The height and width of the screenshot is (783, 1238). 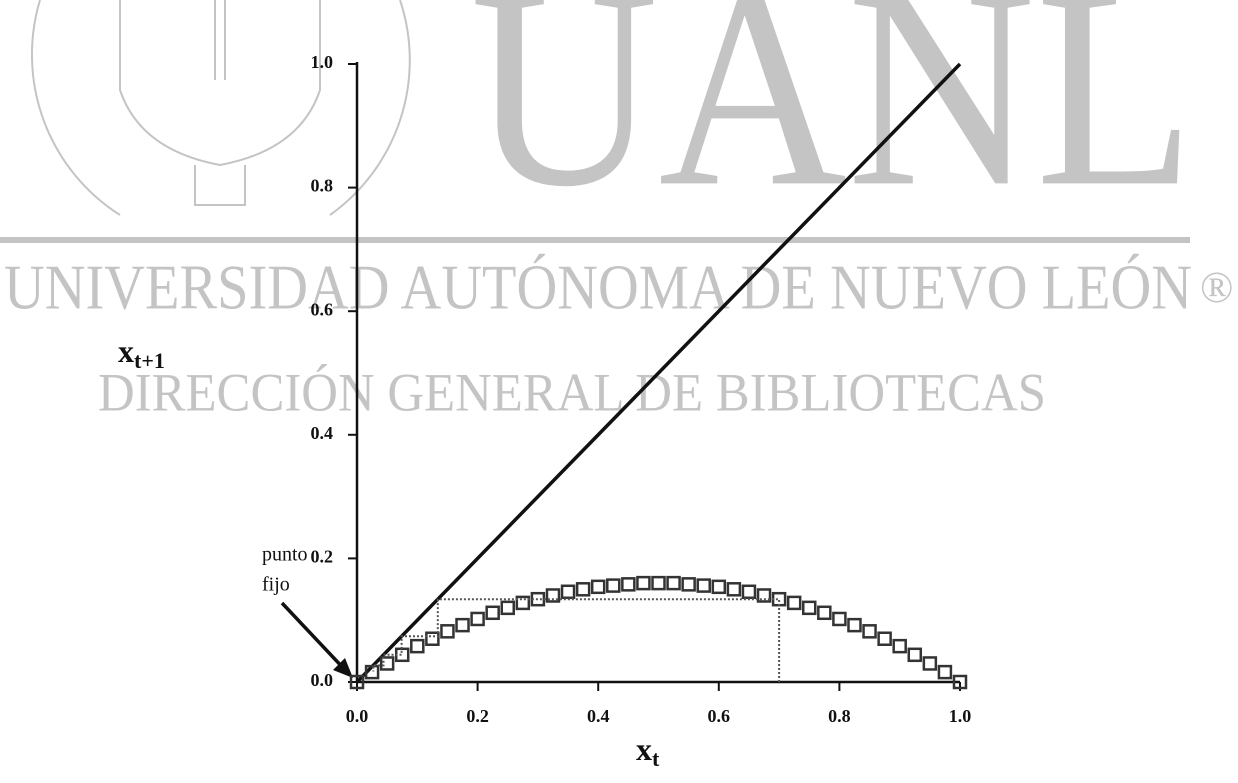 What do you see at coordinates (322, 186) in the screenshot?
I see `y-tick-label: 0.8` at bounding box center [322, 186].